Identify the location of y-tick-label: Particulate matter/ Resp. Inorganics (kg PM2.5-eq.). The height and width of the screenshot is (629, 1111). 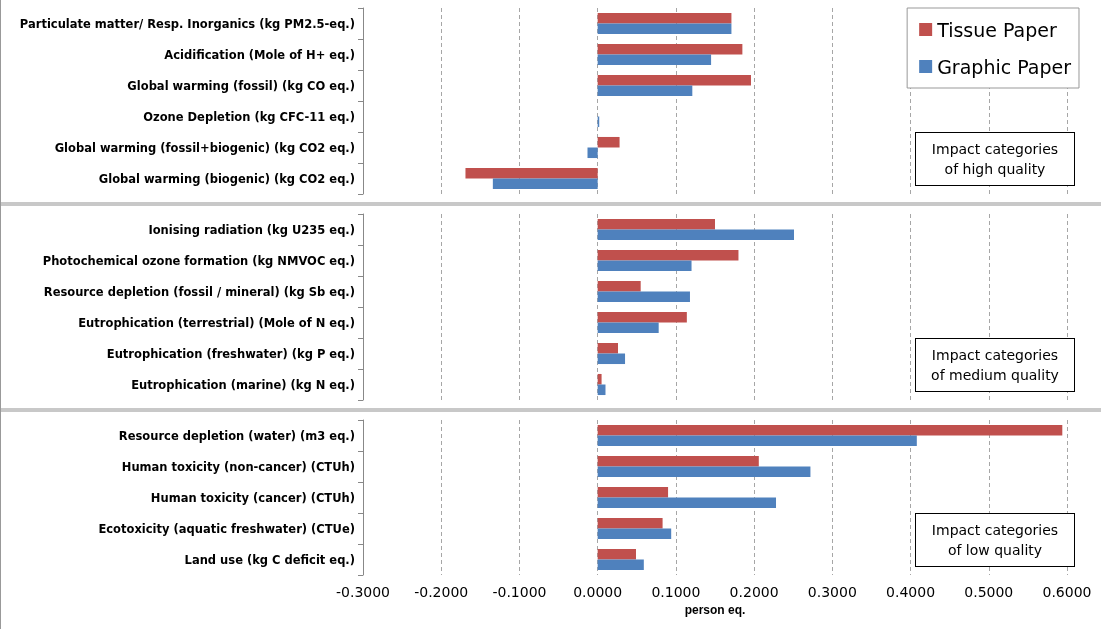
(187, 23).